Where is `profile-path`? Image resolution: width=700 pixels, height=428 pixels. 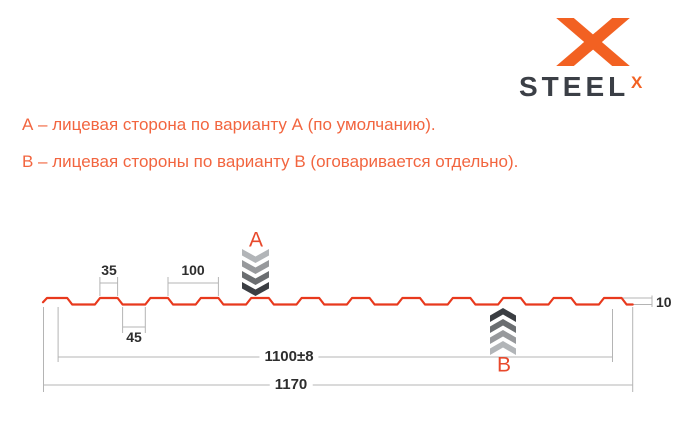 profile-path is located at coordinates (337, 301).